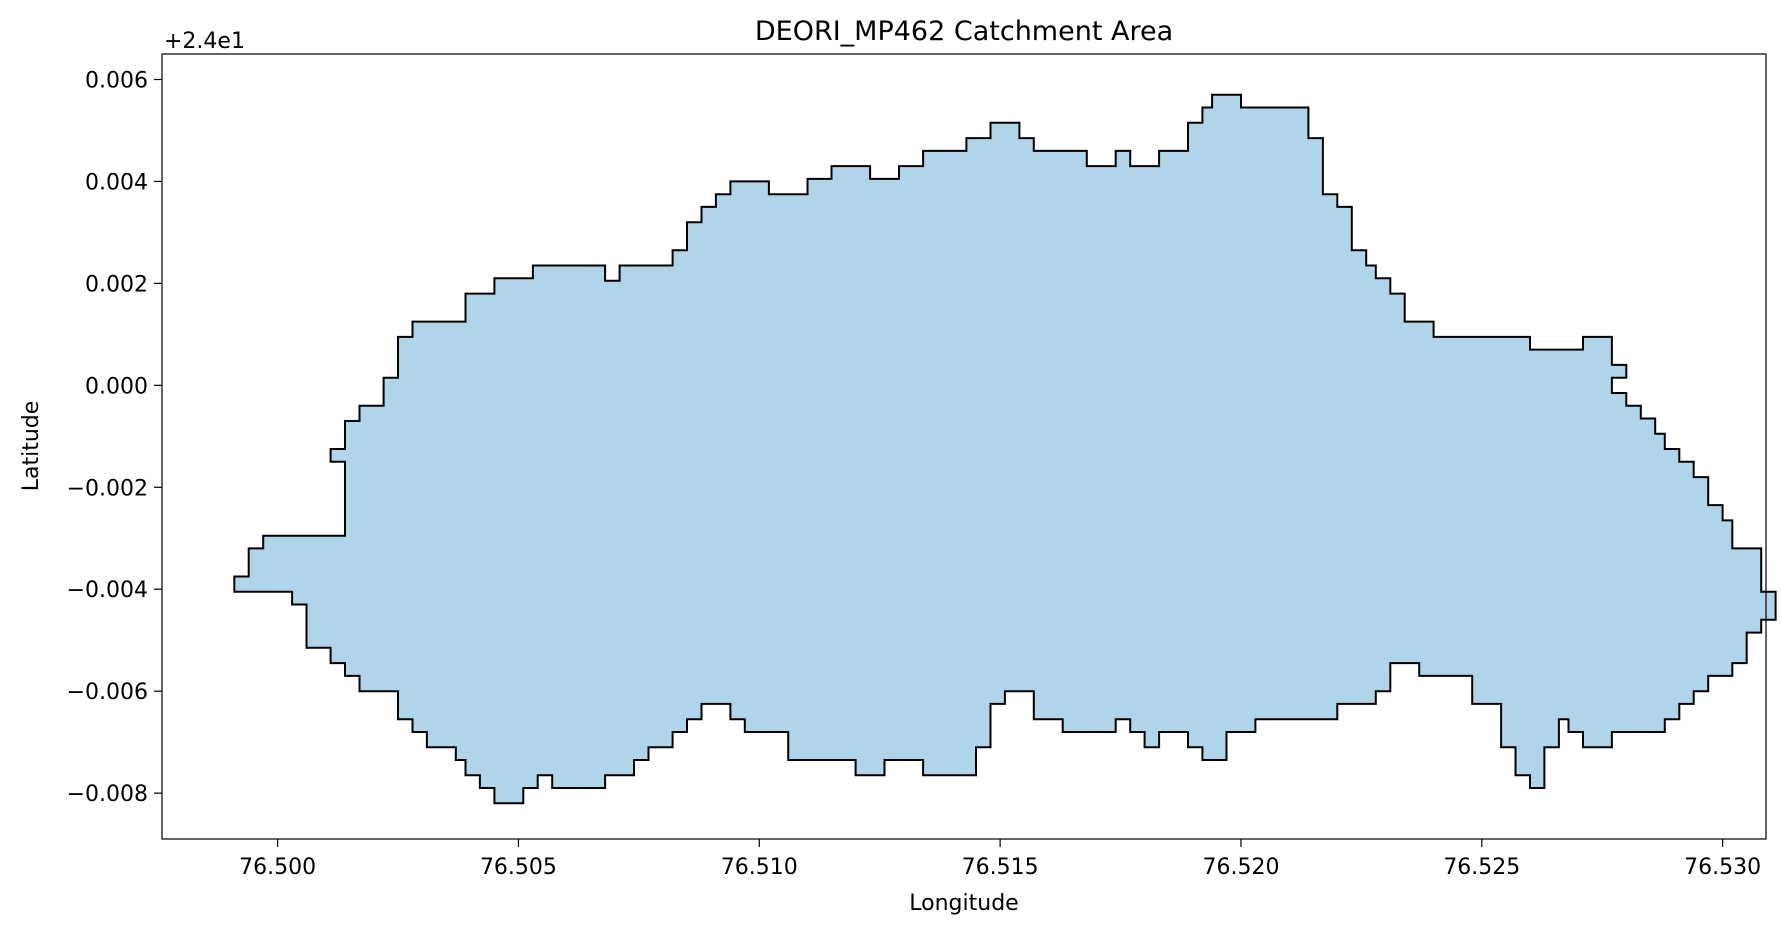 Image resolution: width=1781 pixels, height=935 pixels. What do you see at coordinates (116, 80) in the screenshot?
I see `y-tick-label: 0.006` at bounding box center [116, 80].